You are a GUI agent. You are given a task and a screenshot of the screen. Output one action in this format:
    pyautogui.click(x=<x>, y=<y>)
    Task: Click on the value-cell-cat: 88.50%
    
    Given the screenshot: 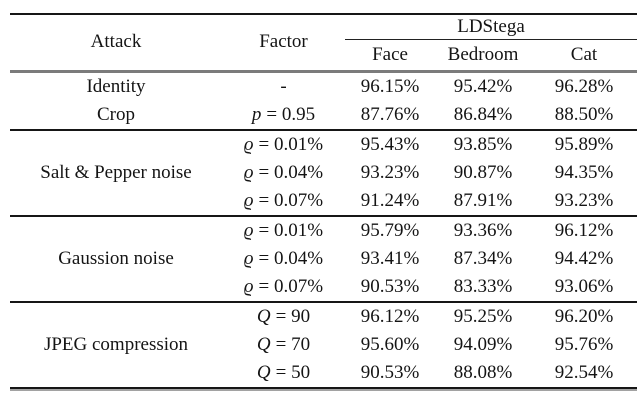 What is the action you would take?
    pyautogui.click(x=584, y=114)
    